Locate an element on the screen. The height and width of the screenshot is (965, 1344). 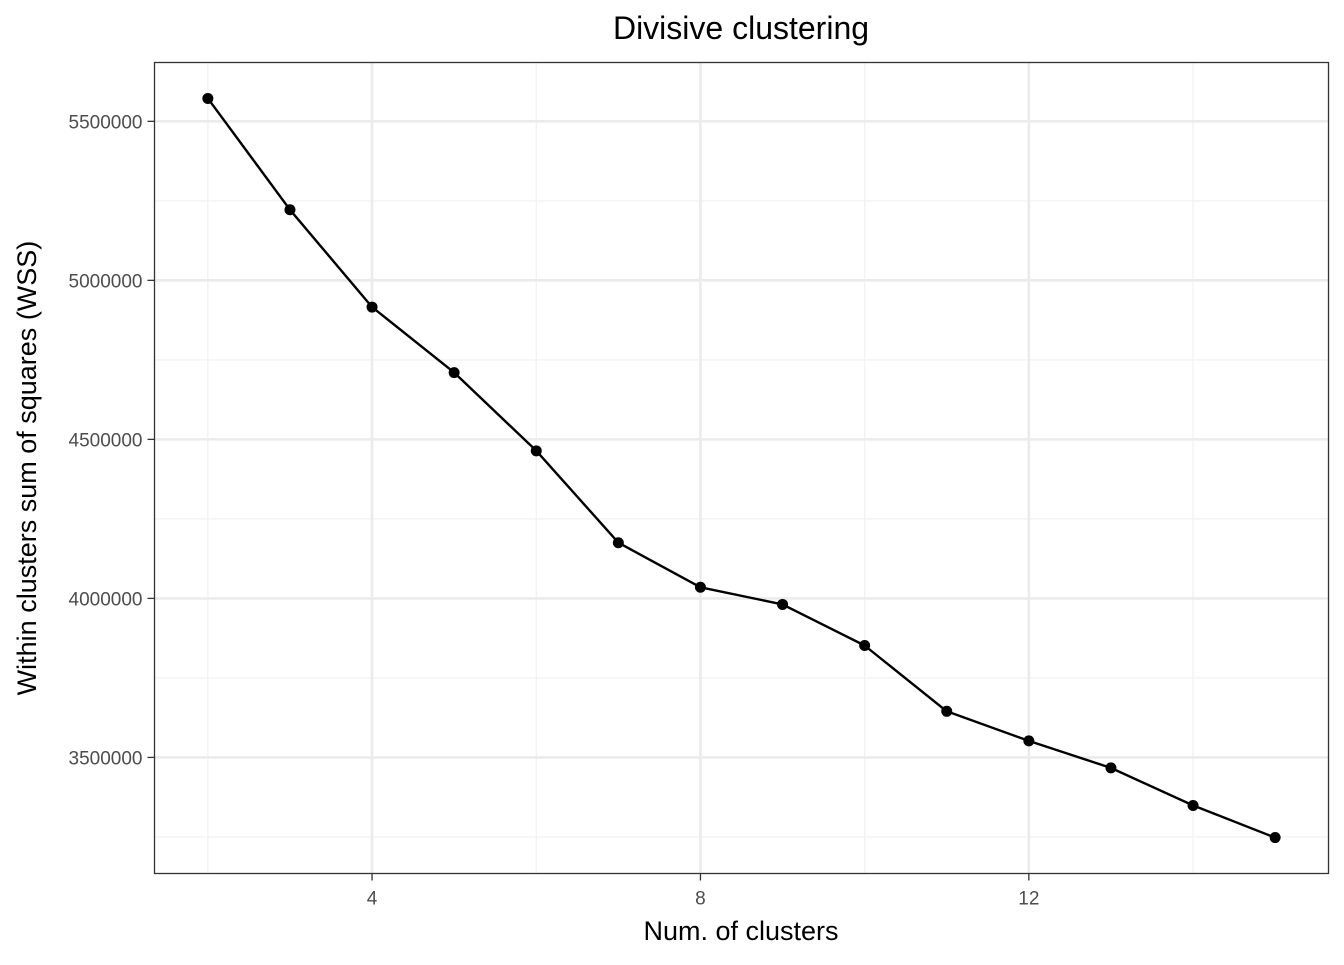
y-tick-label: 3500000 is located at coordinates (106, 758).